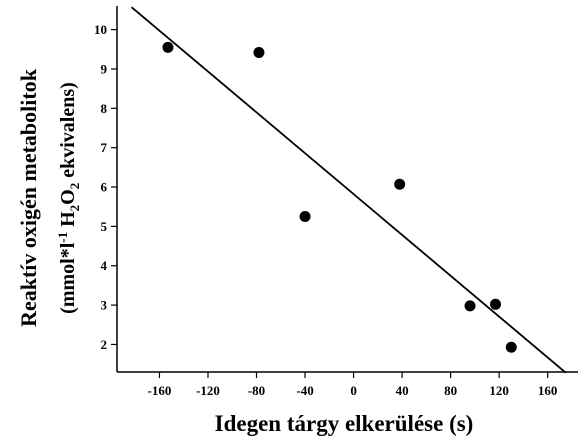 The image size is (586, 442). I want to click on y-tick-label: 2, so click(104, 344).